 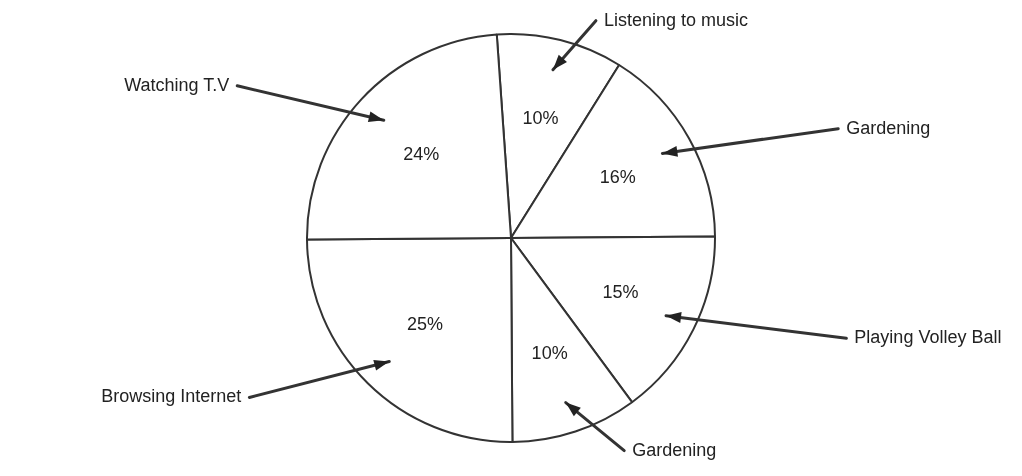 I want to click on slice-label: Listening to music, so click(x=675, y=19).